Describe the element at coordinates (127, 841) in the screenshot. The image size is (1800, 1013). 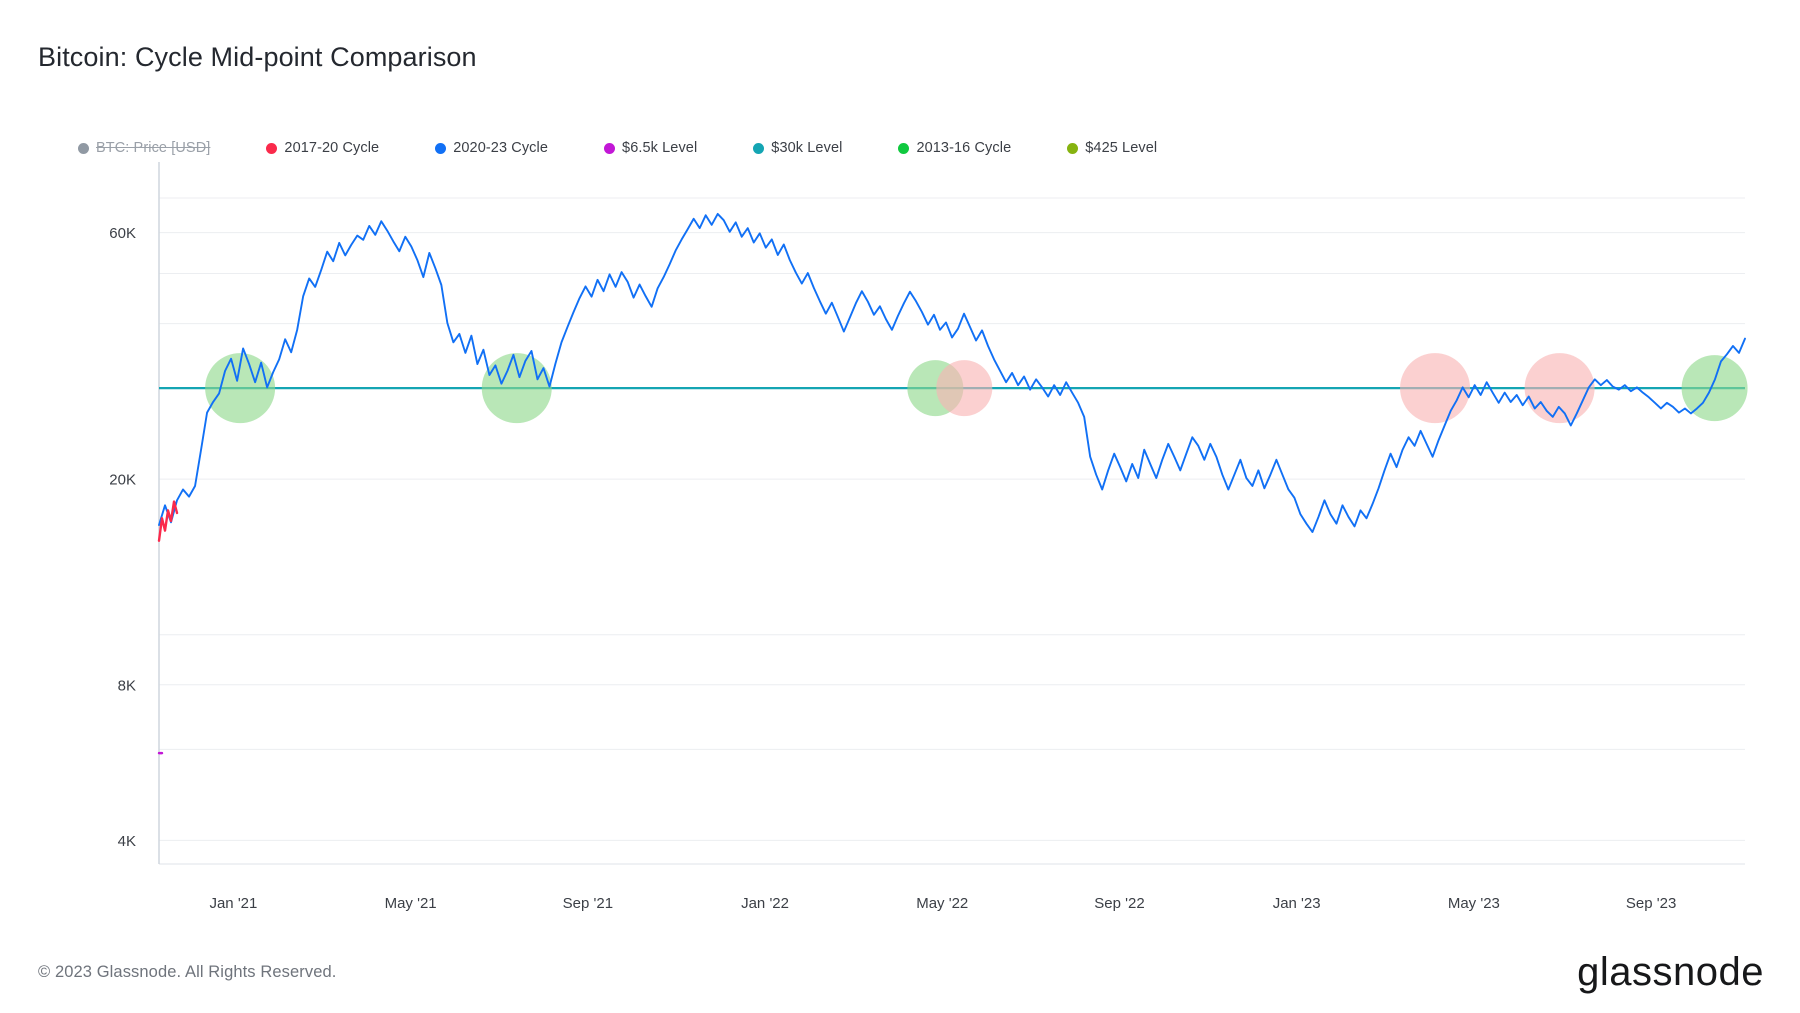
I see `y-tick-label-3: 4K` at that location.